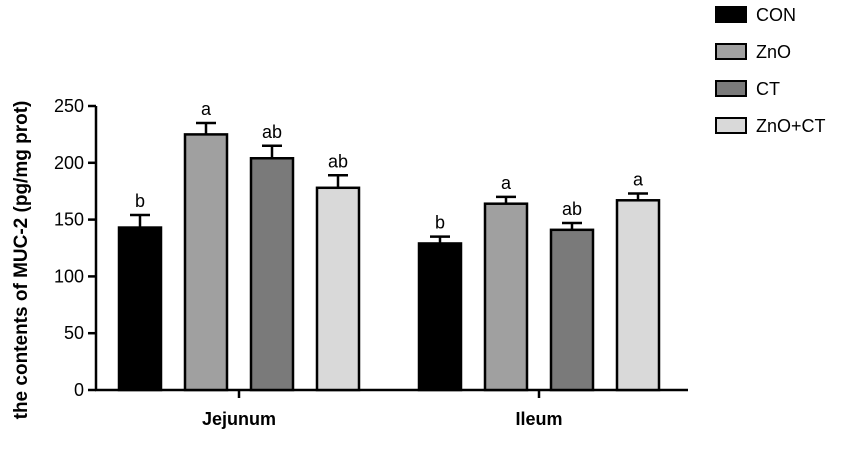 The image size is (851, 452). I want to click on legend-label: ZnO+CT, so click(791, 126).